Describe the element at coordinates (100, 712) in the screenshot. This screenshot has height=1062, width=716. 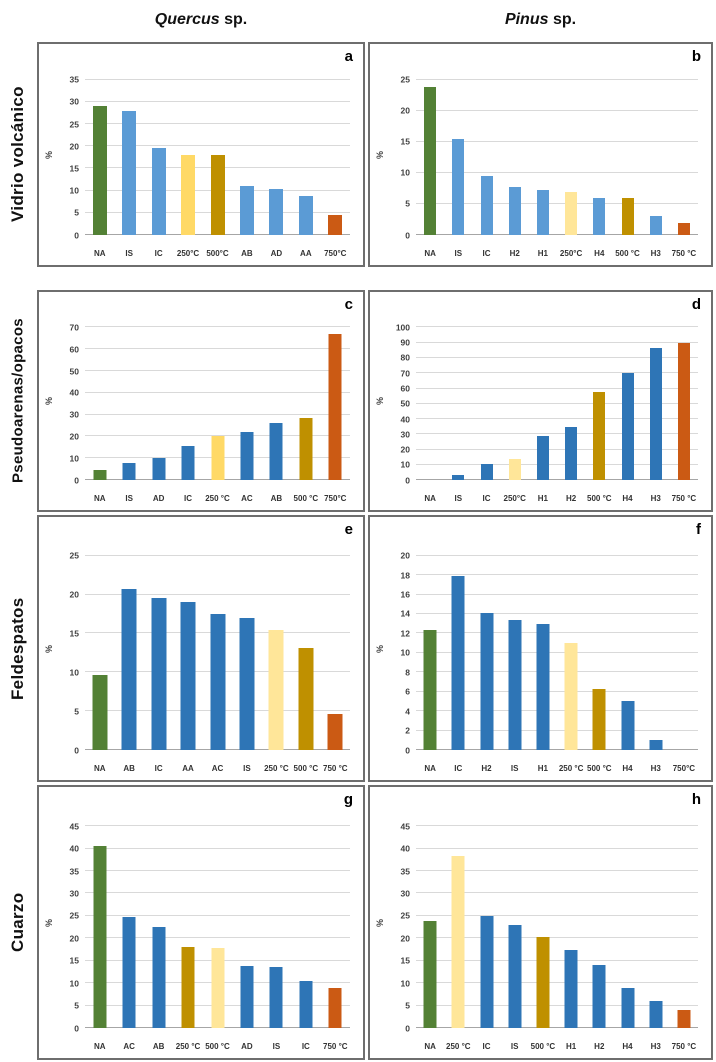
I see `bar-NA` at that location.